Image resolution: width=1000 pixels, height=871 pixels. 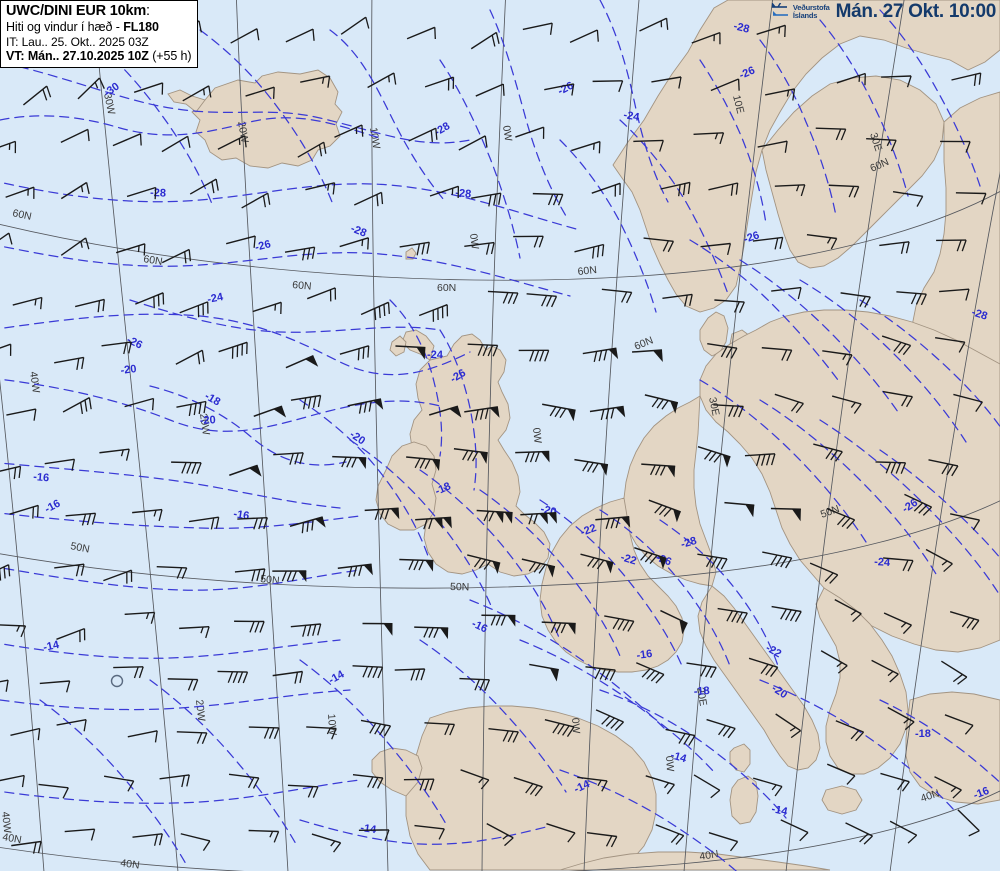 What do you see at coordinates (862, 681) in the screenshot?
I see `land-balkans` at bounding box center [862, 681].